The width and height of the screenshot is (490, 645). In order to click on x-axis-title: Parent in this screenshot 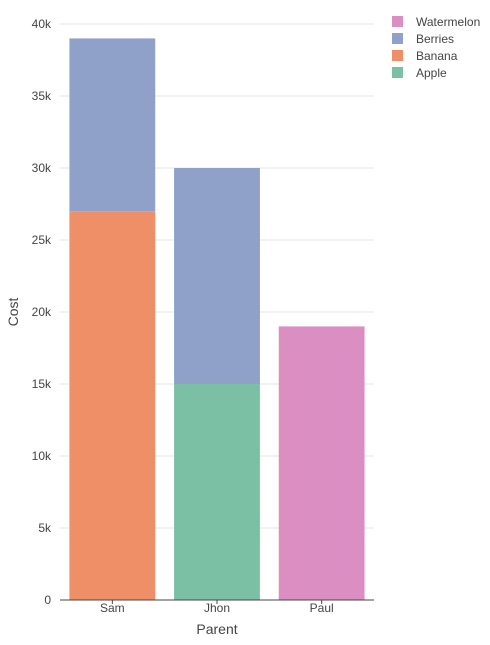, I will do `click(216, 629)`.